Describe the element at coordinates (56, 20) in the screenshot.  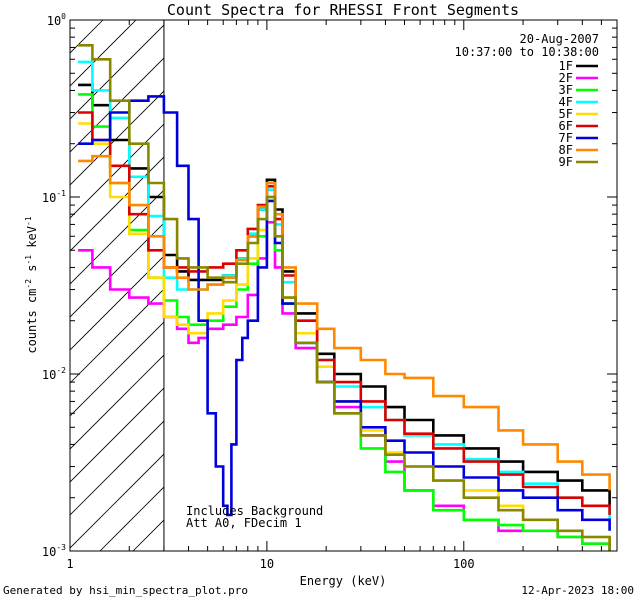
I see `y-tick-label: 10⁰` at that location.